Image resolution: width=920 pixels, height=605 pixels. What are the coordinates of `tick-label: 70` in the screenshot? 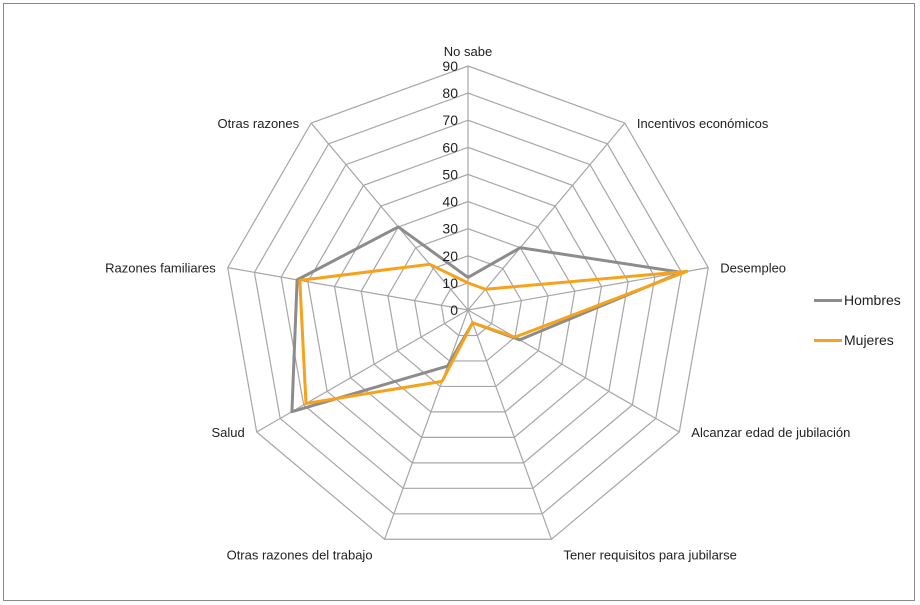 It's located at (450, 120).